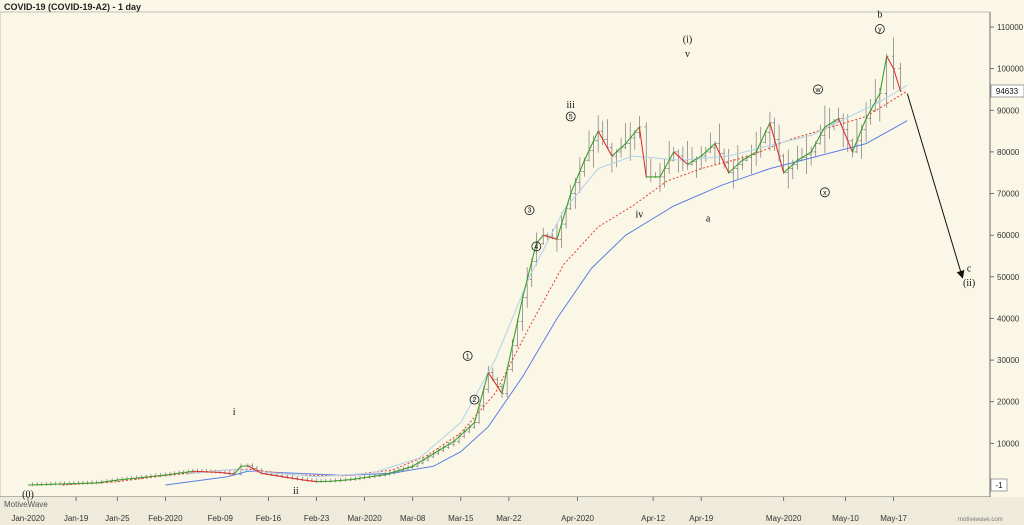 The image size is (1024, 525). I want to click on y-tick-label: 90000, so click(1008, 110).